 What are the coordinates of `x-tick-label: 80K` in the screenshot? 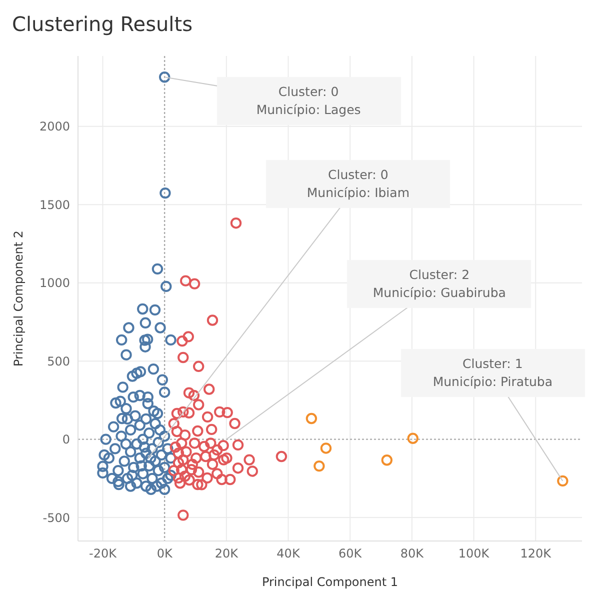 It's located at (412, 553).